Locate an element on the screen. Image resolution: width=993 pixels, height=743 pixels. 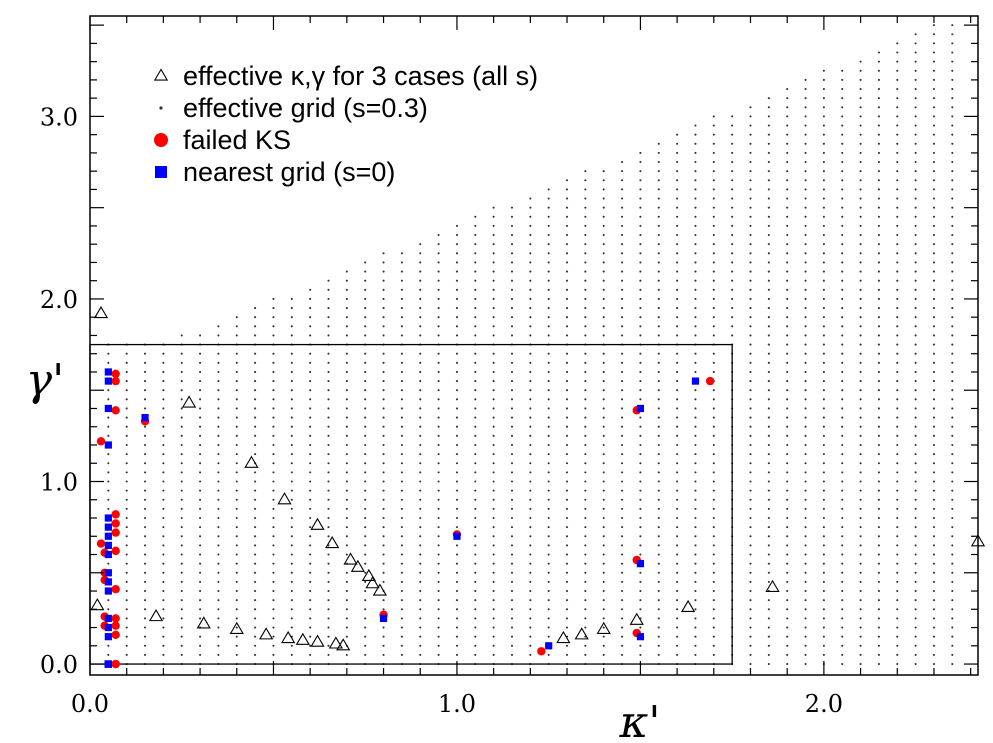
x-tick-label: 1.0 is located at coordinates (457, 704).